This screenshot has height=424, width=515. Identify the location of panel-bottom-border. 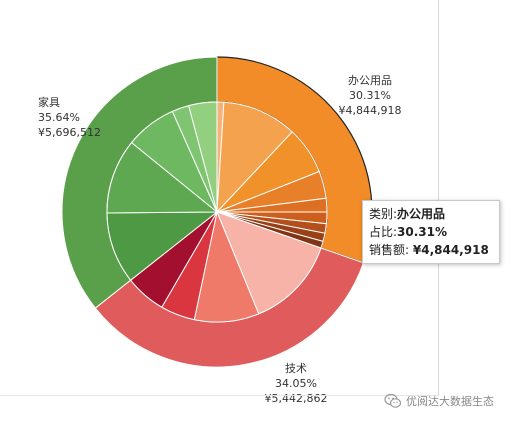
(219, 395).